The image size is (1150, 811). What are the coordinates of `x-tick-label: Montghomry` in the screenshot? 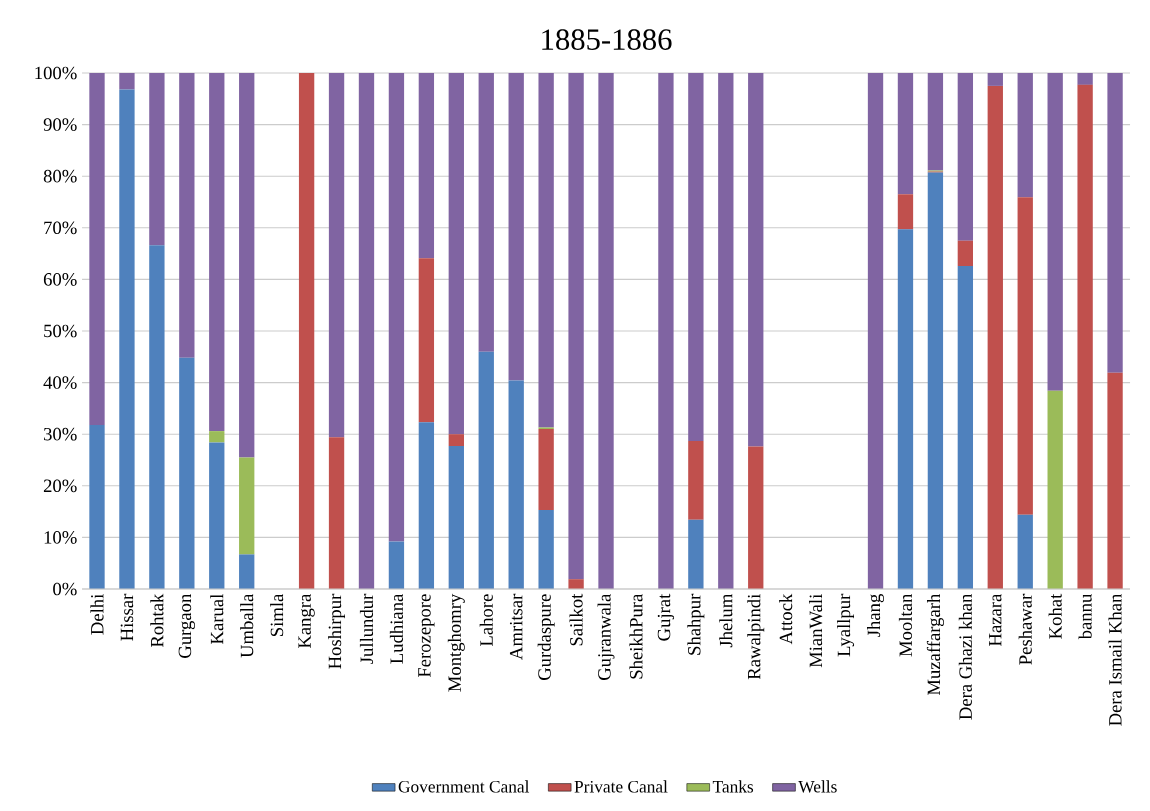 It's located at (456, 642).